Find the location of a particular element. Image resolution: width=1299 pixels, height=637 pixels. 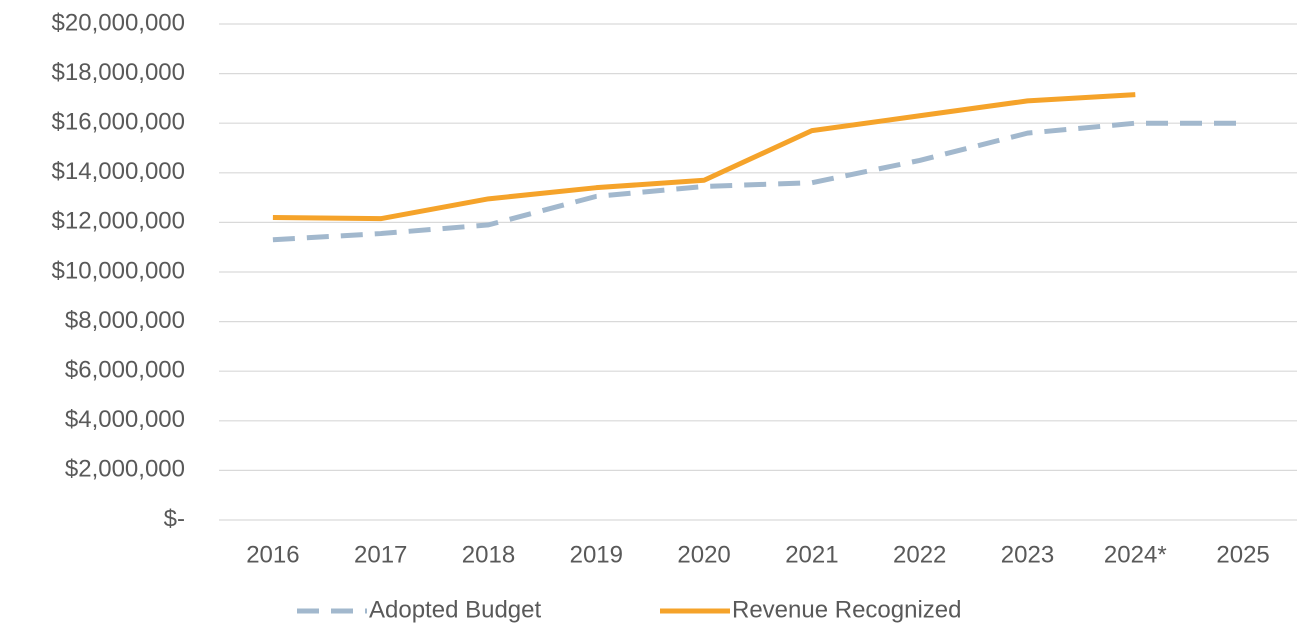

y-tick-label: $- is located at coordinates (174, 518).